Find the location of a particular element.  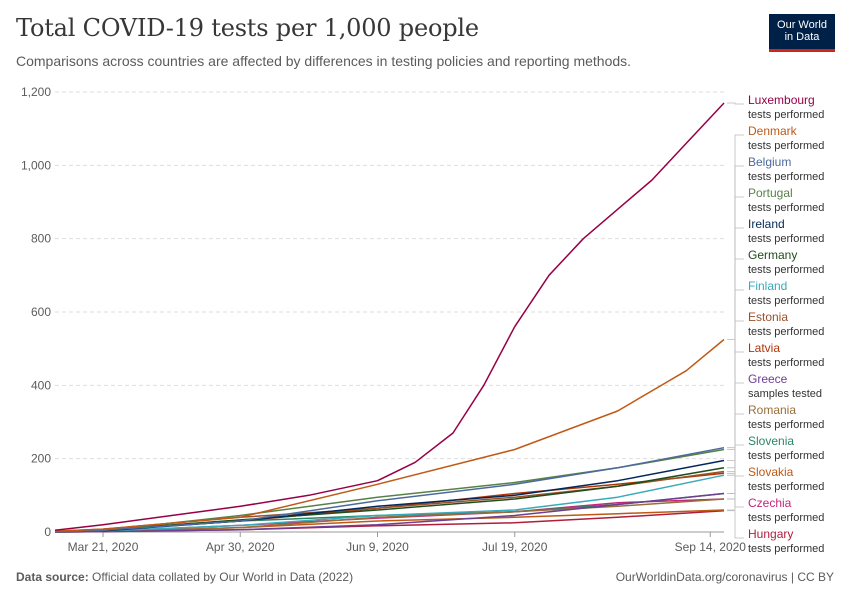

chart-title: Total COVID-19 tests per 1,000 people is located at coordinates (247, 28).